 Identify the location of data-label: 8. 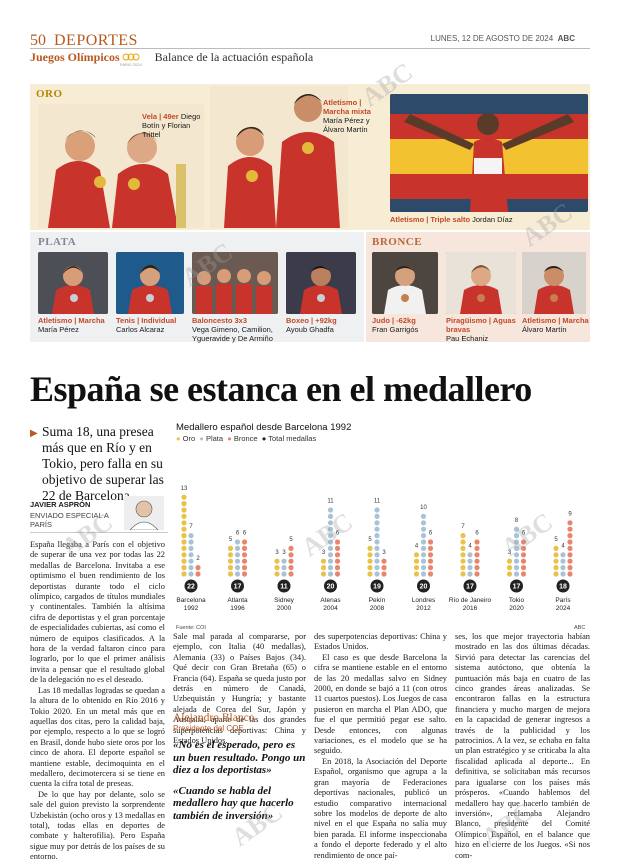
(517, 521).